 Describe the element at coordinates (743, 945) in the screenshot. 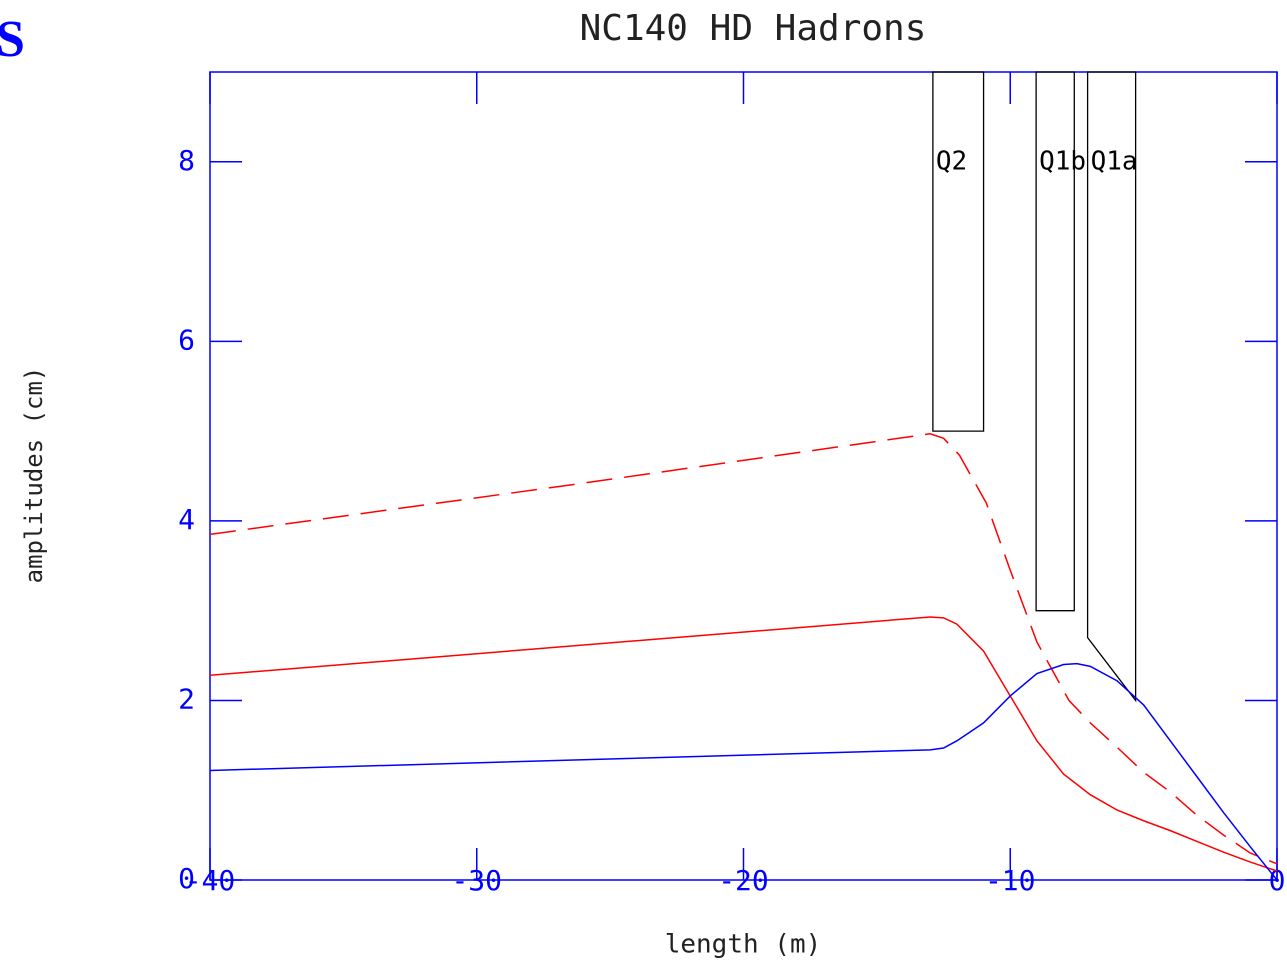

I see `x-axis-label: length (m)` at that location.